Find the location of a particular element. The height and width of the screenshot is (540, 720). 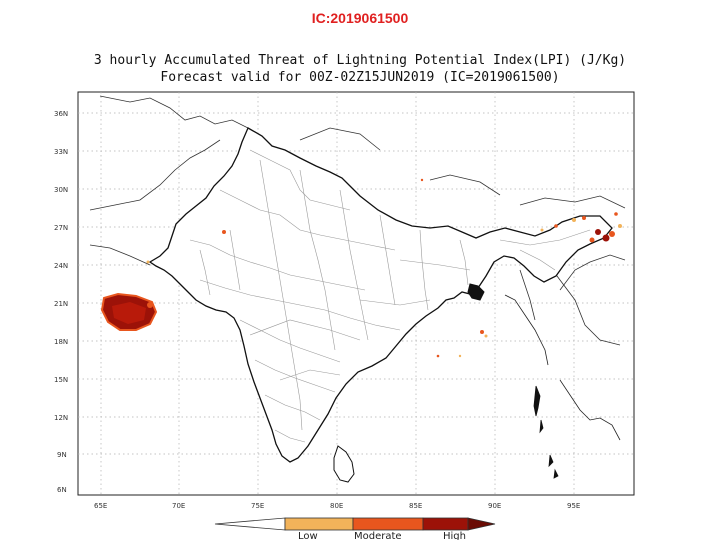

delta-region is located at coordinates (476, 292).